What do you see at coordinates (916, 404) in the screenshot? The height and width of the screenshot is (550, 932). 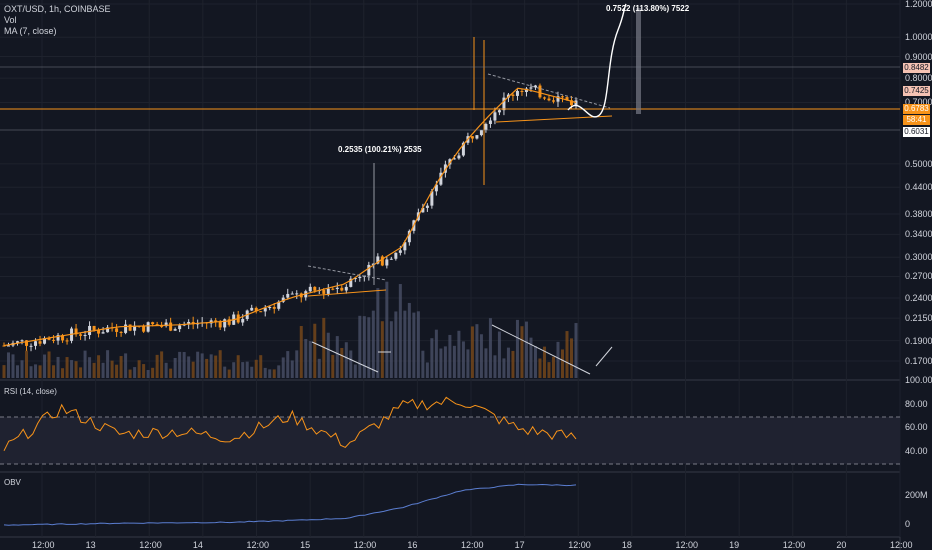 I see `rsi-tick-80: 80.00` at bounding box center [916, 404].